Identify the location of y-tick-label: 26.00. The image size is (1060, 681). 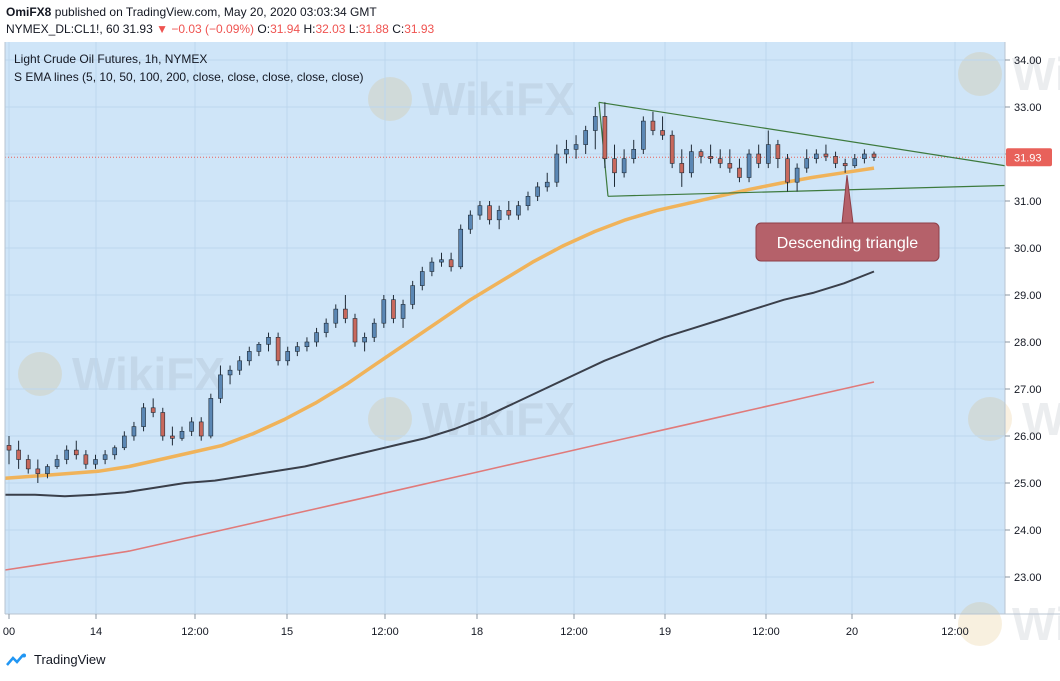
(1028, 437).